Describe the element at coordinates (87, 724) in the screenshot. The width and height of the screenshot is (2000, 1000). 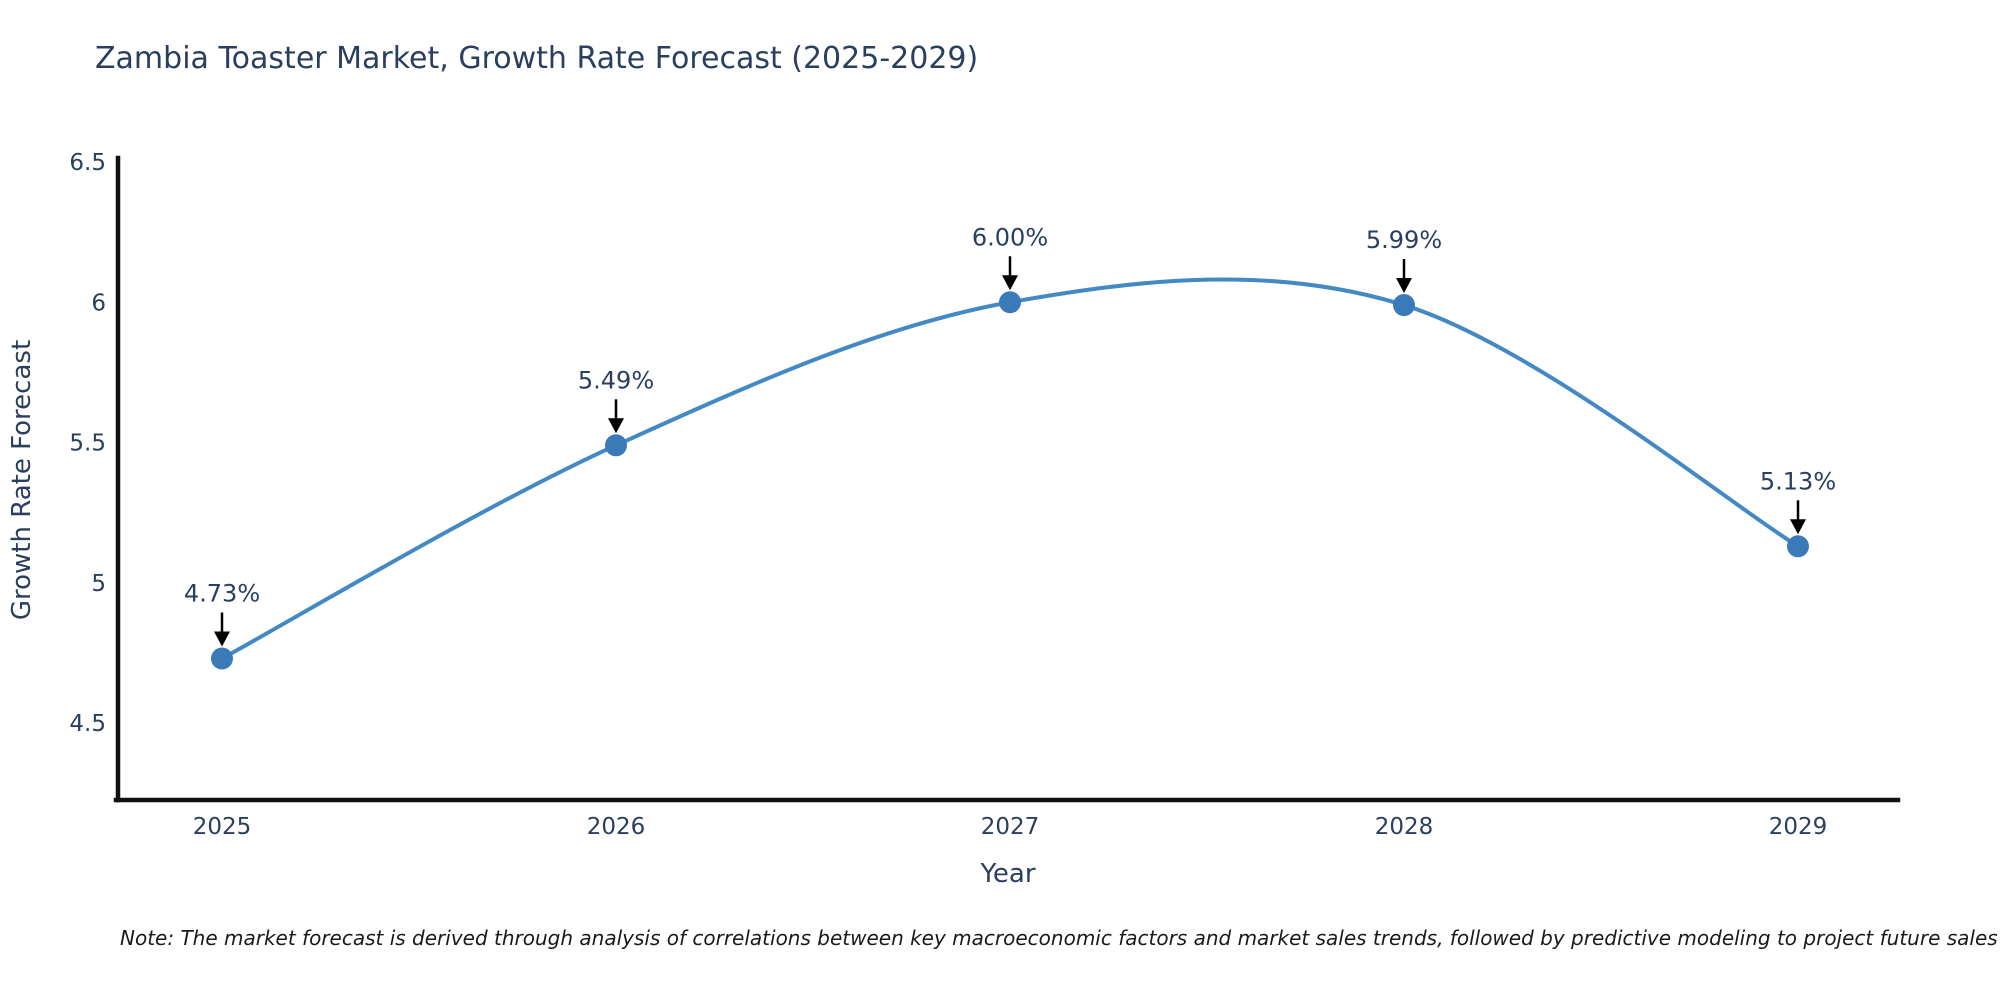
I see `y-tick-label: 4.5` at that location.